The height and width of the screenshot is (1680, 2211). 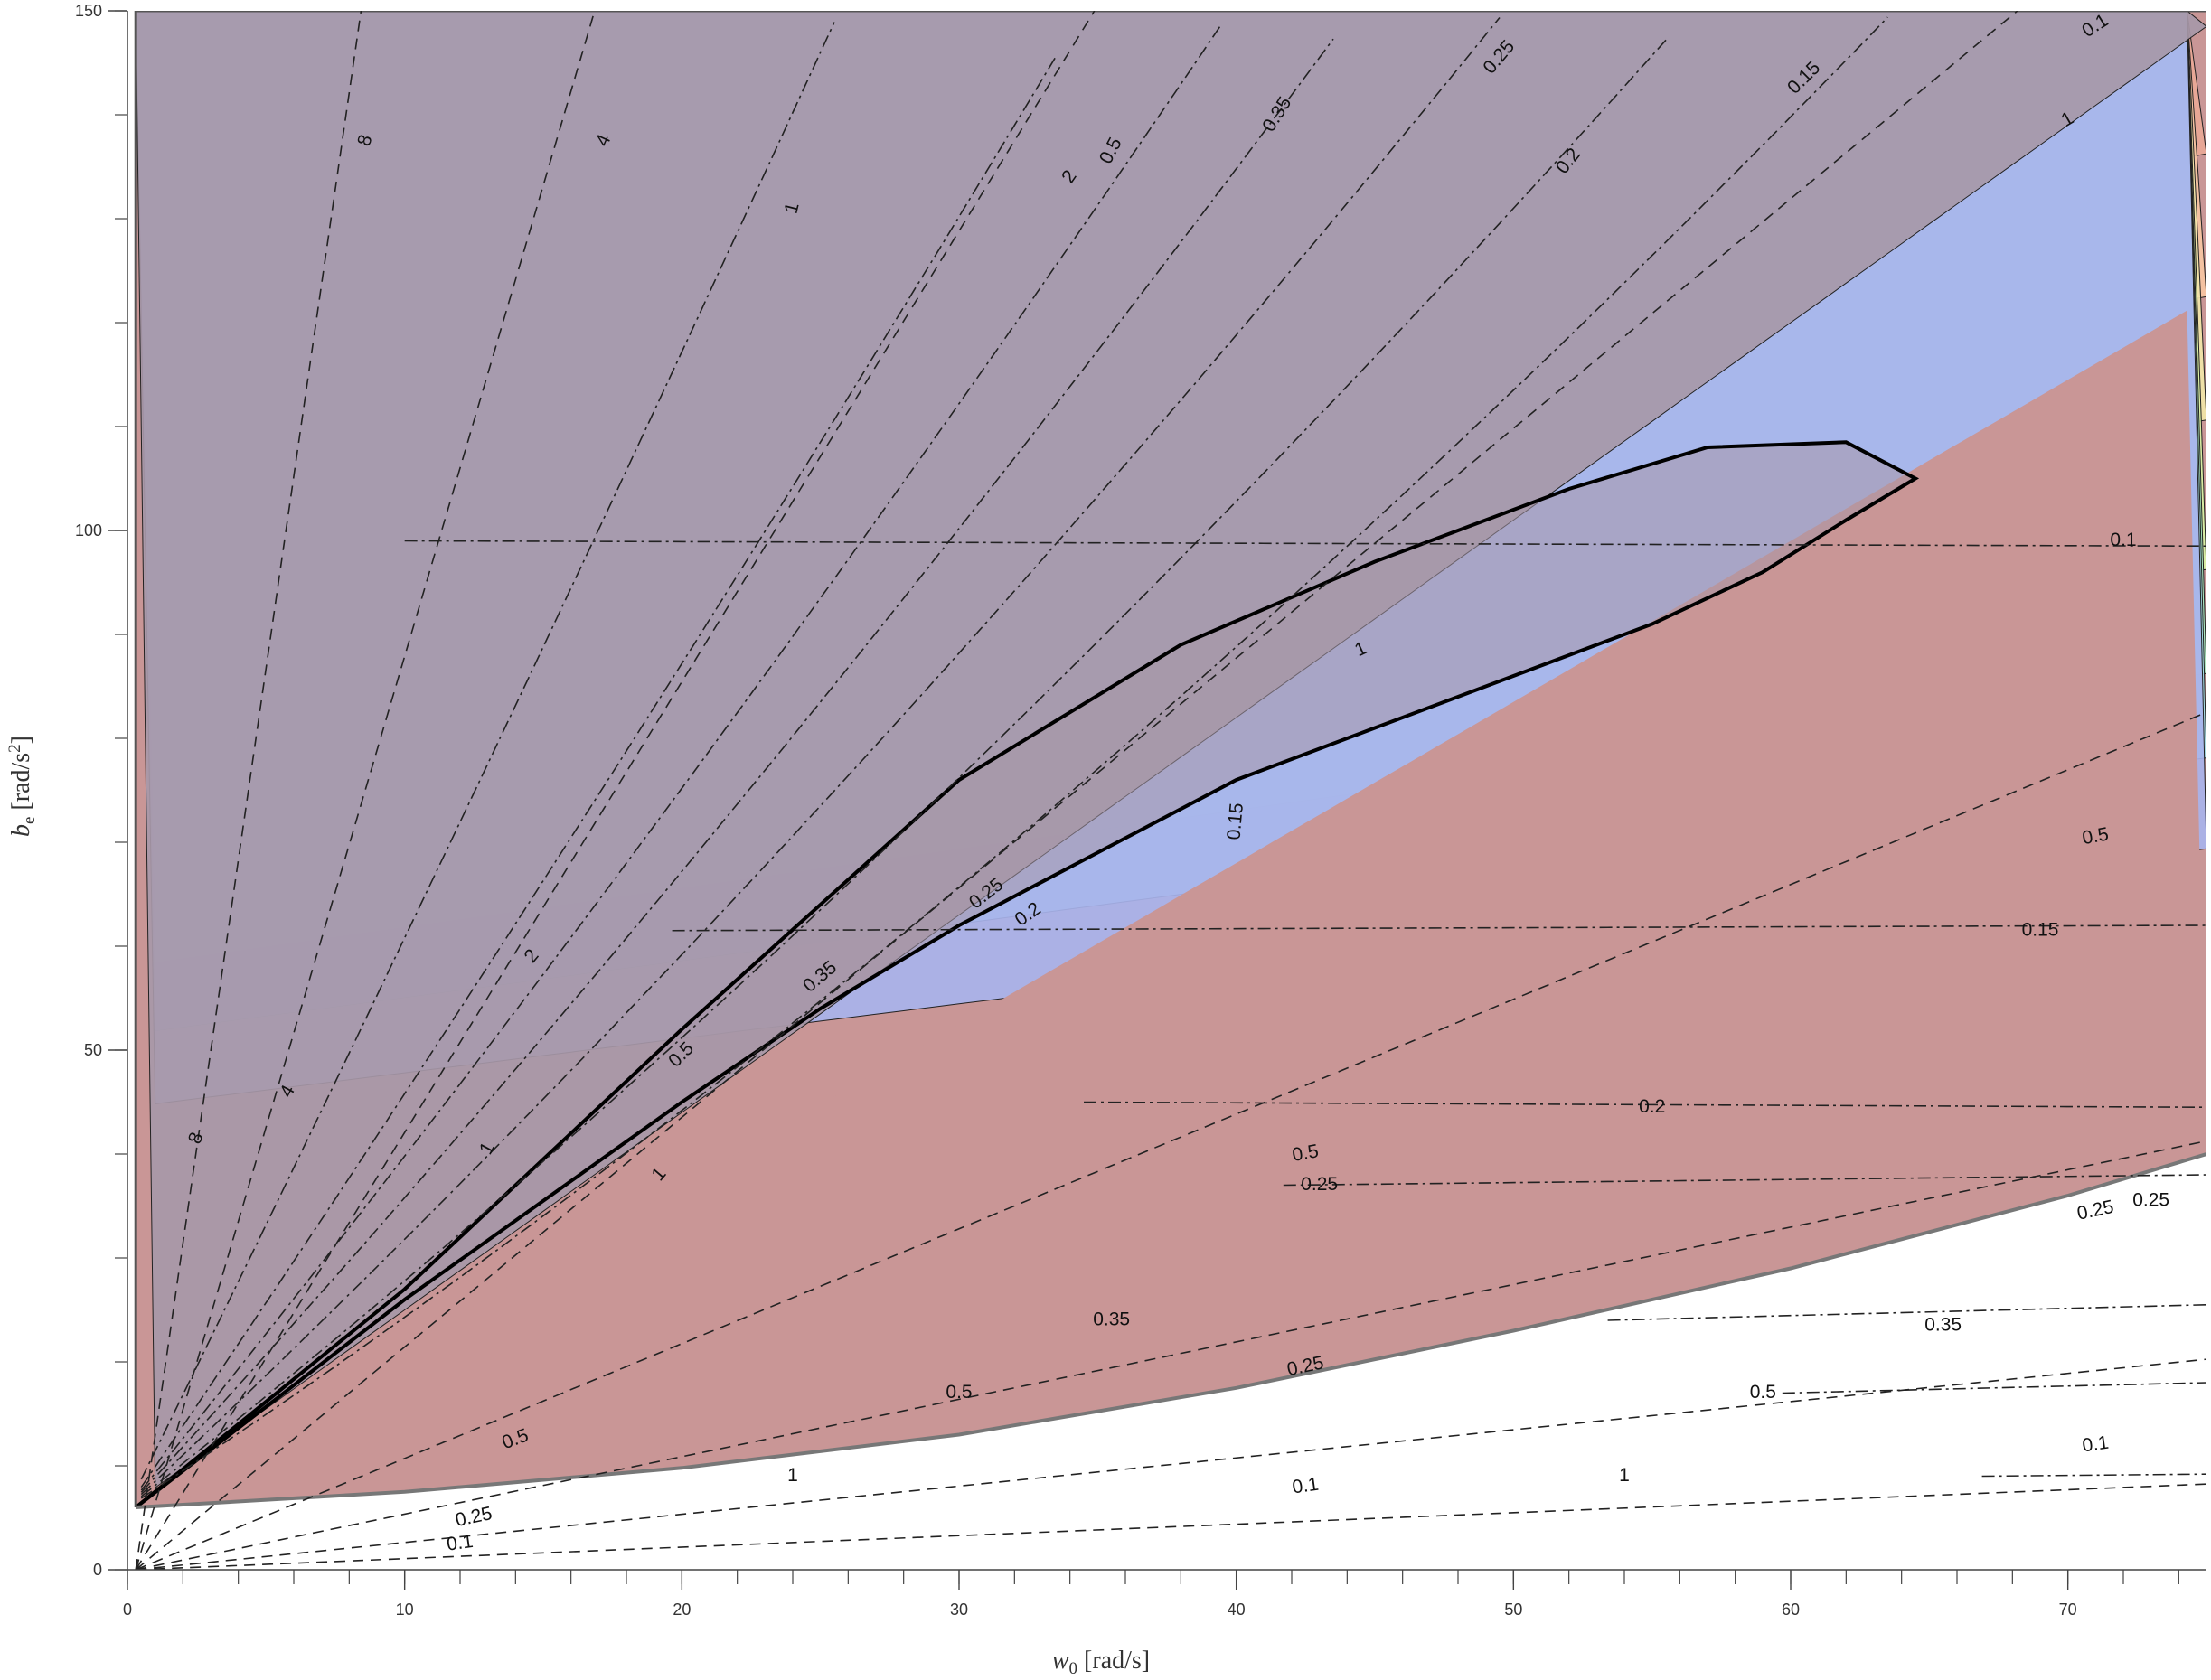 What do you see at coordinates (1652, 1107) in the screenshot?
I see `contour-label: 0.2` at bounding box center [1652, 1107].